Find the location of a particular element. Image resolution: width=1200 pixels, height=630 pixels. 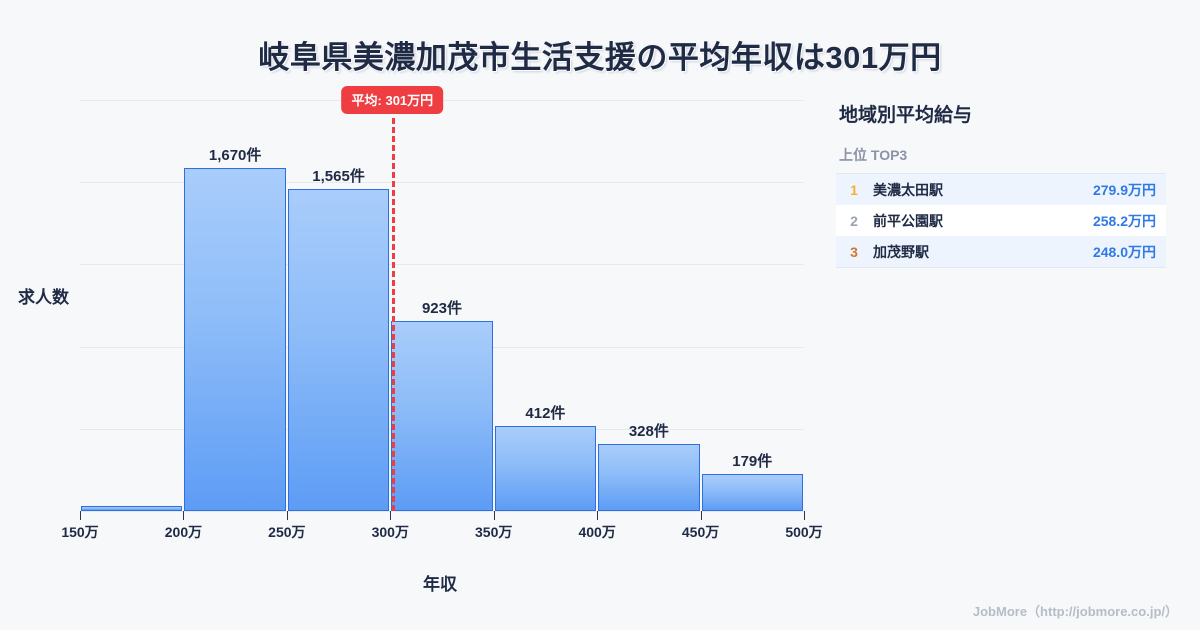

bar-value-label: 923件 is located at coordinates (441, 309).